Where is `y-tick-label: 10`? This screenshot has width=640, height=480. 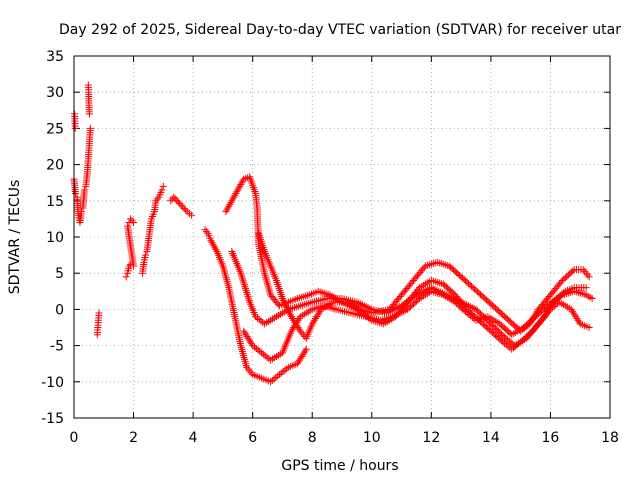 y-tick-label: 10 is located at coordinates (55, 238).